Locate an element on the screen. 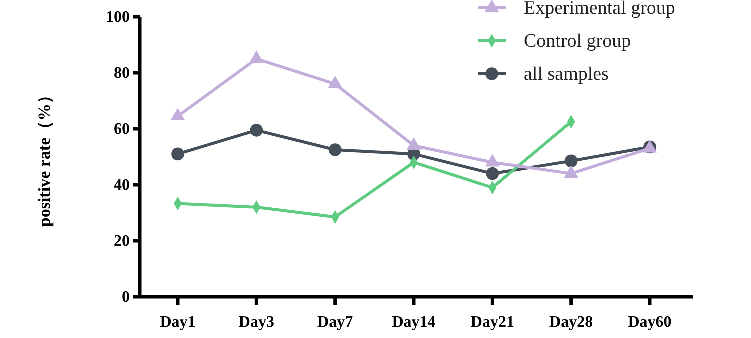 The image size is (751, 338). y-tick-label: 20 is located at coordinates (122, 241).